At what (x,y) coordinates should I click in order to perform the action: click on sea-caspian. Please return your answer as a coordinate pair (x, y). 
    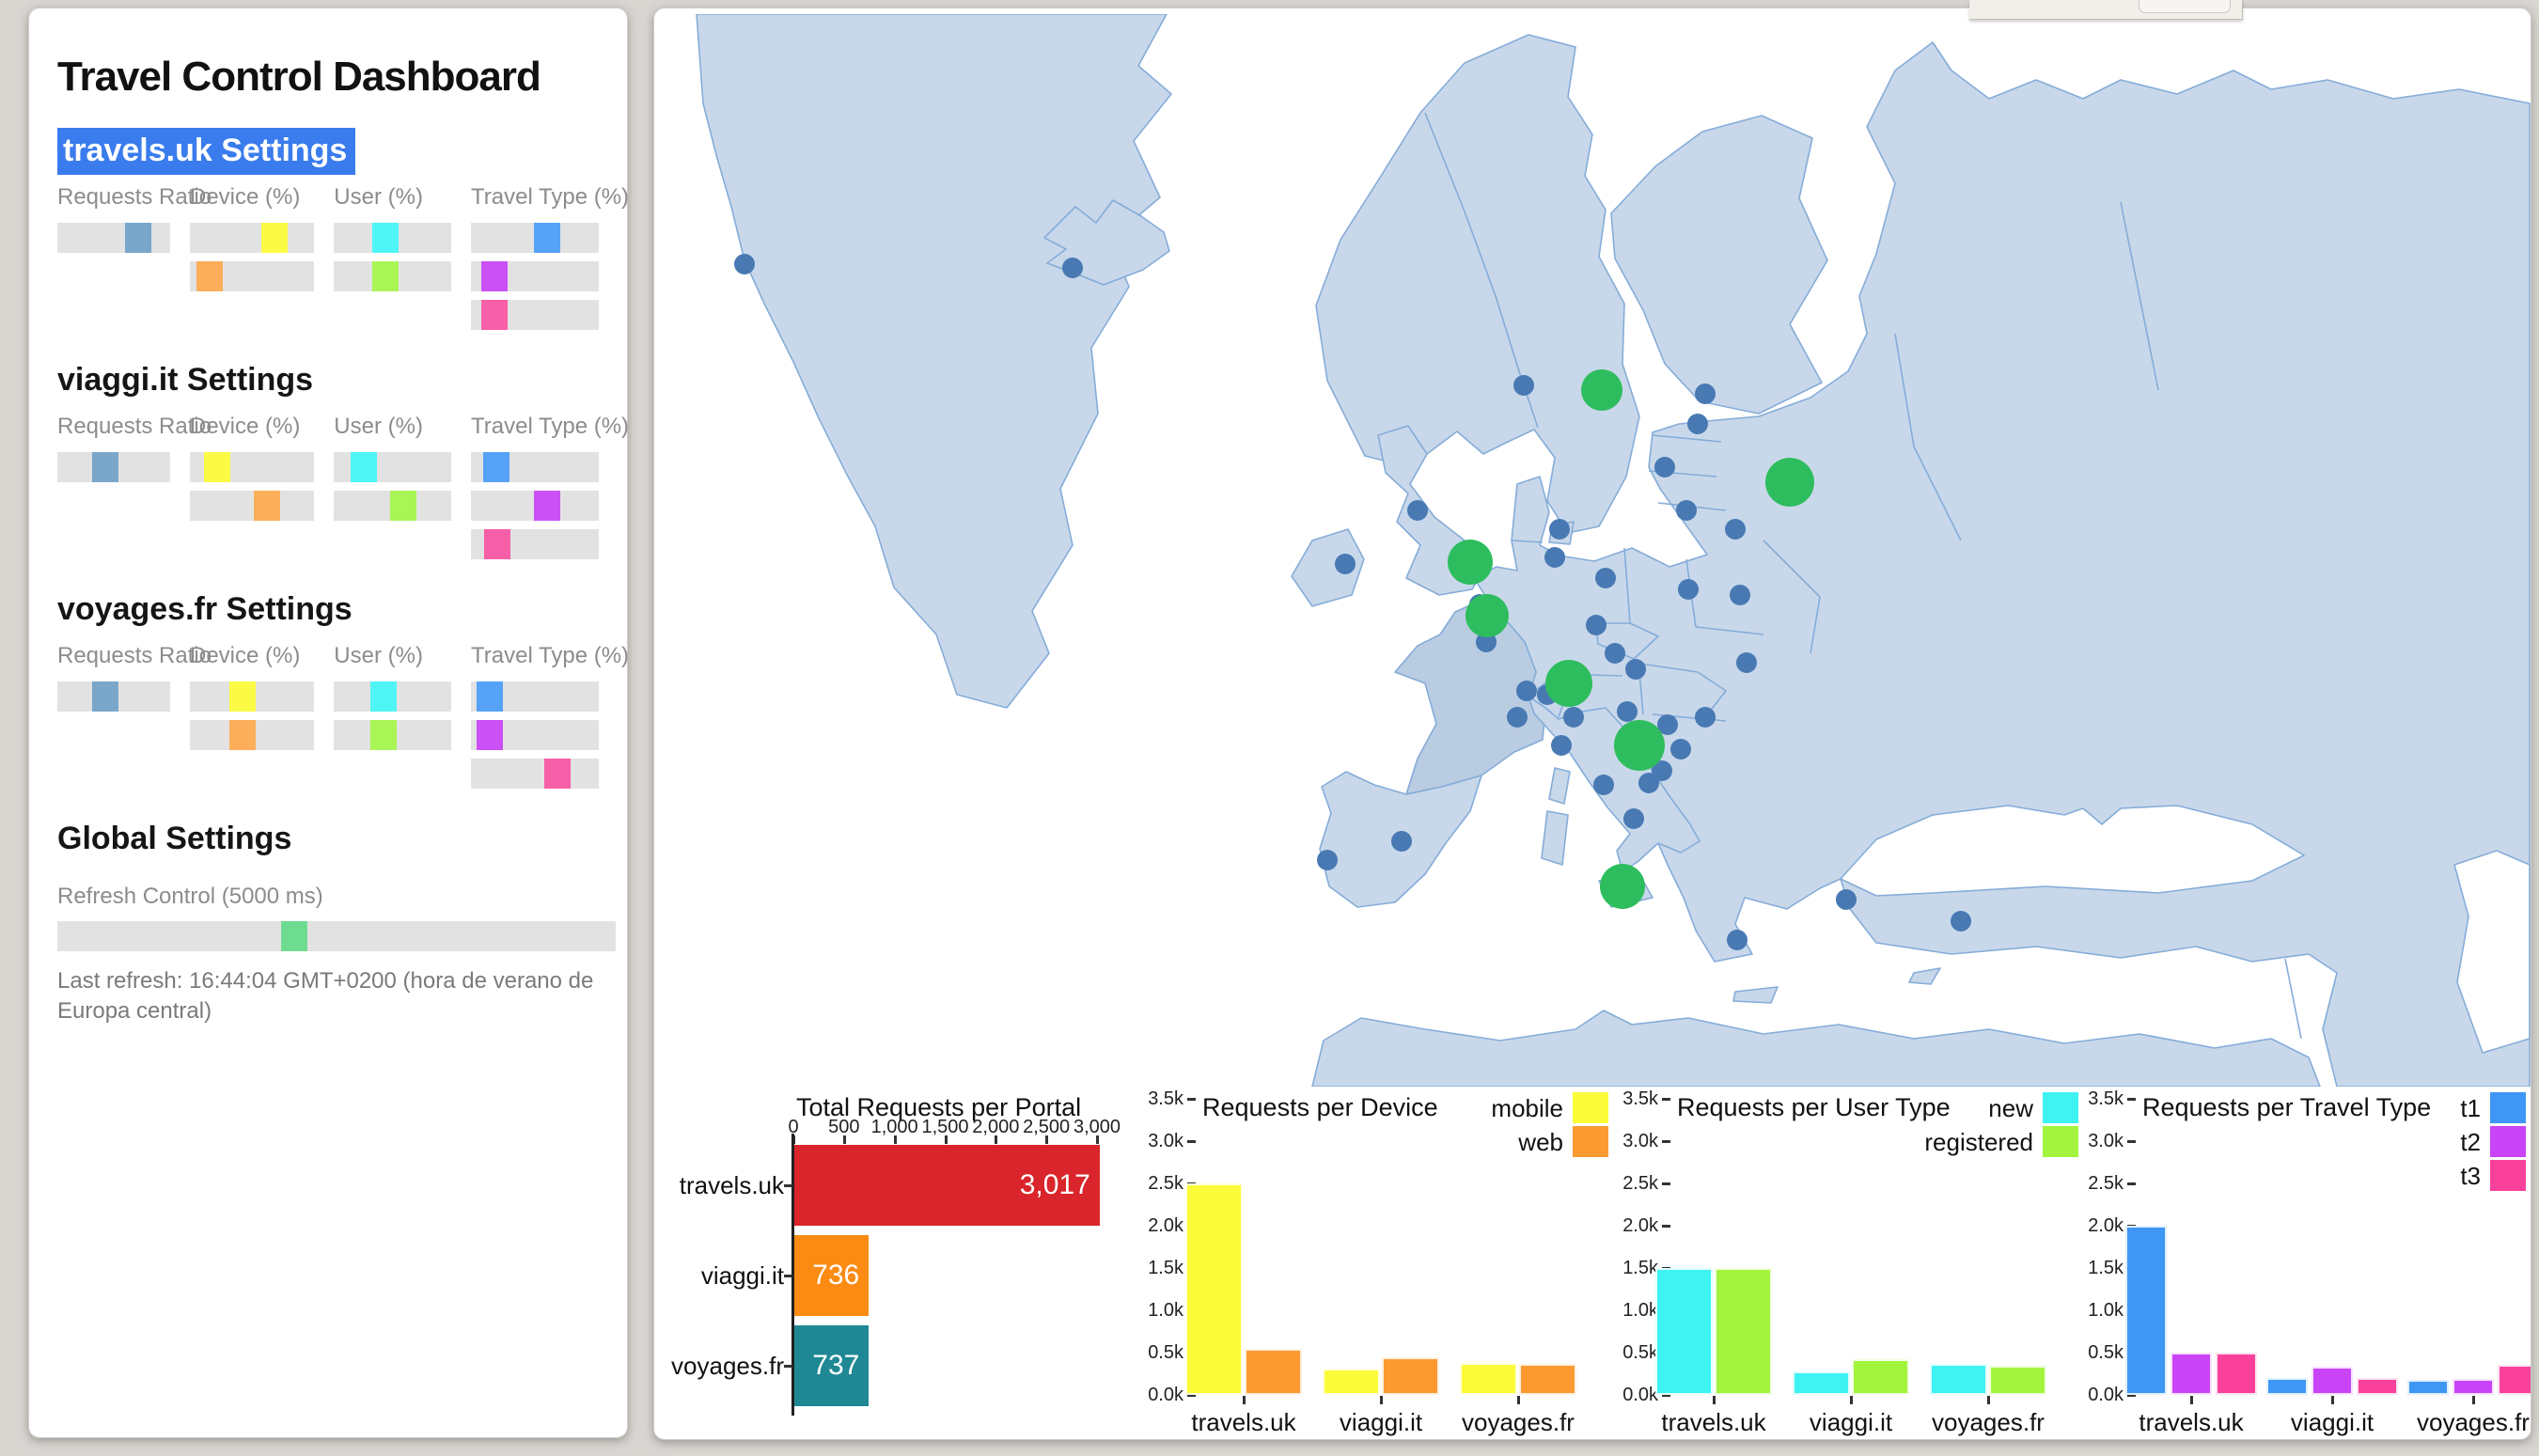
    Looking at the image, I should click on (2492, 952).